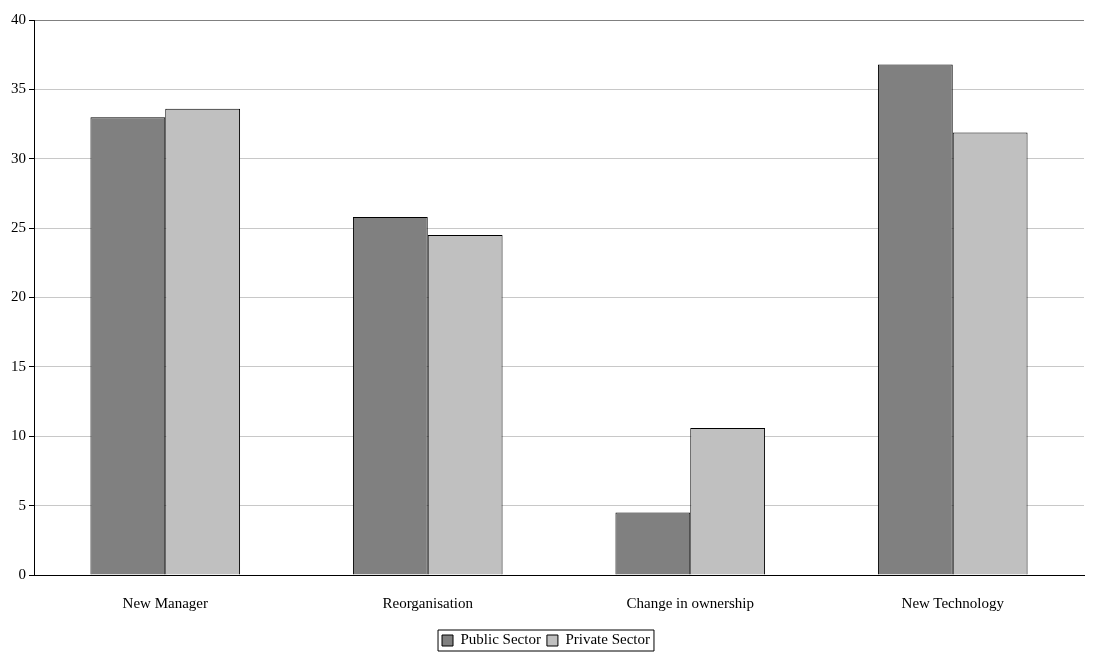 The width and height of the screenshot is (1096, 666). Describe the element at coordinates (18, 365) in the screenshot. I see `y-tick-label: 15` at that location.